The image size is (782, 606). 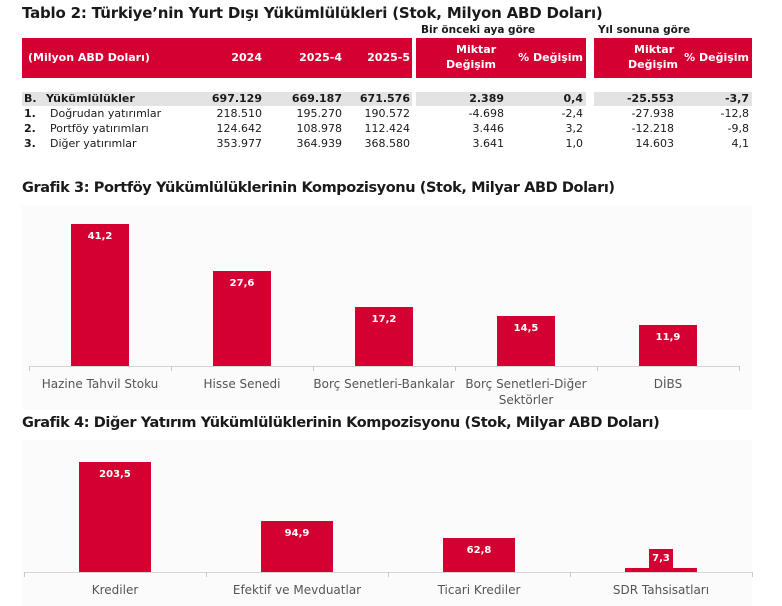 What do you see at coordinates (476, 49) in the screenshot?
I see `header-monthly-amount-1: Miktar` at bounding box center [476, 49].